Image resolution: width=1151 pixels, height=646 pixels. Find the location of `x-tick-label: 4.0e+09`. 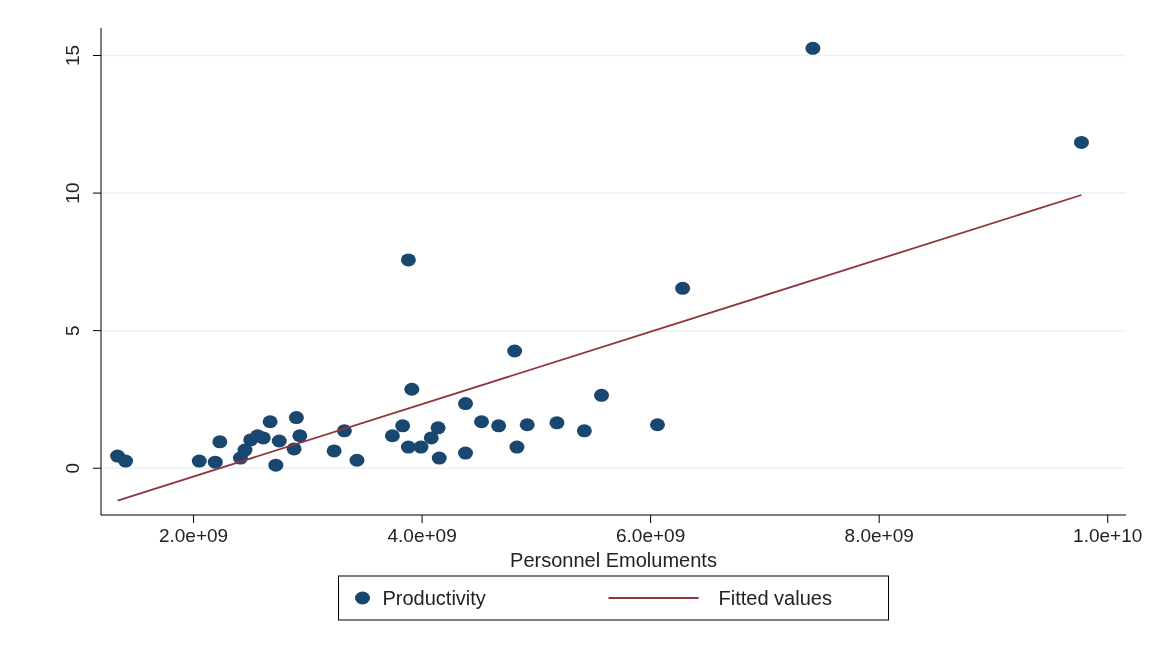

x-tick-label: 4.0e+09 is located at coordinates (422, 535).